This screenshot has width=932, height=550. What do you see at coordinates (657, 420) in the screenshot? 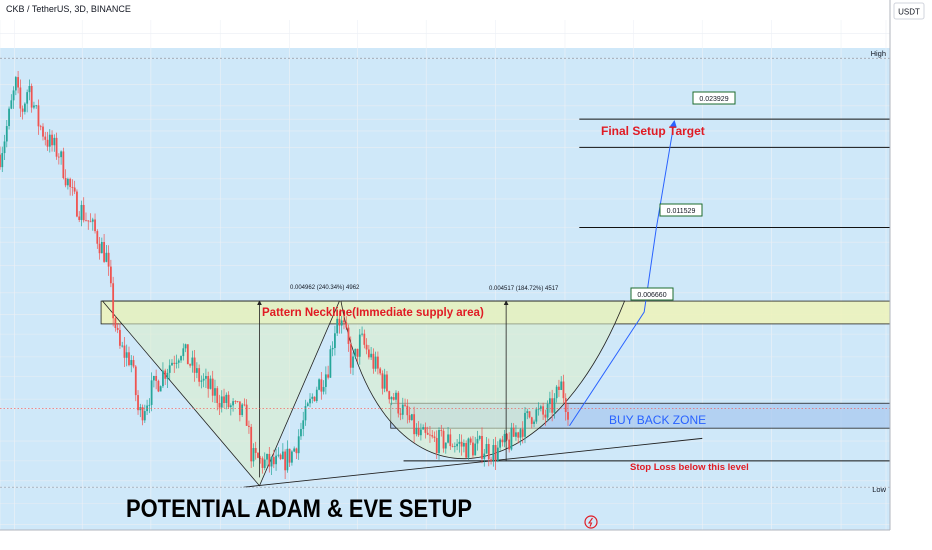
I see `buy-back-zone-label: BUY BACK ZONE` at bounding box center [657, 420].